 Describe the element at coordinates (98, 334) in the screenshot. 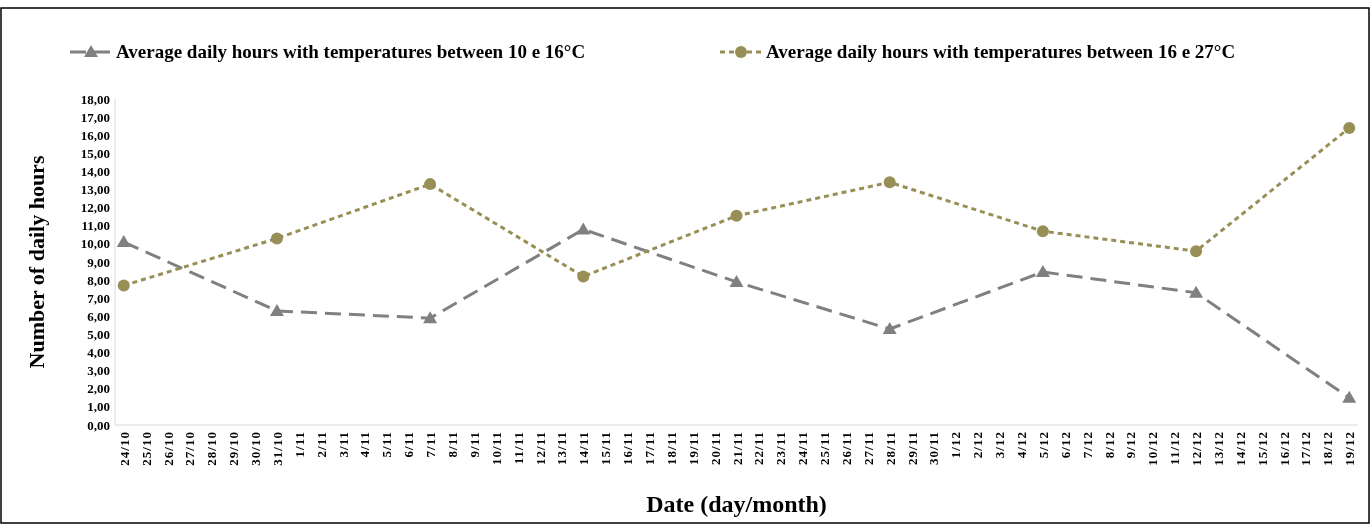

I see `y-tick-label: 5,00` at that location.